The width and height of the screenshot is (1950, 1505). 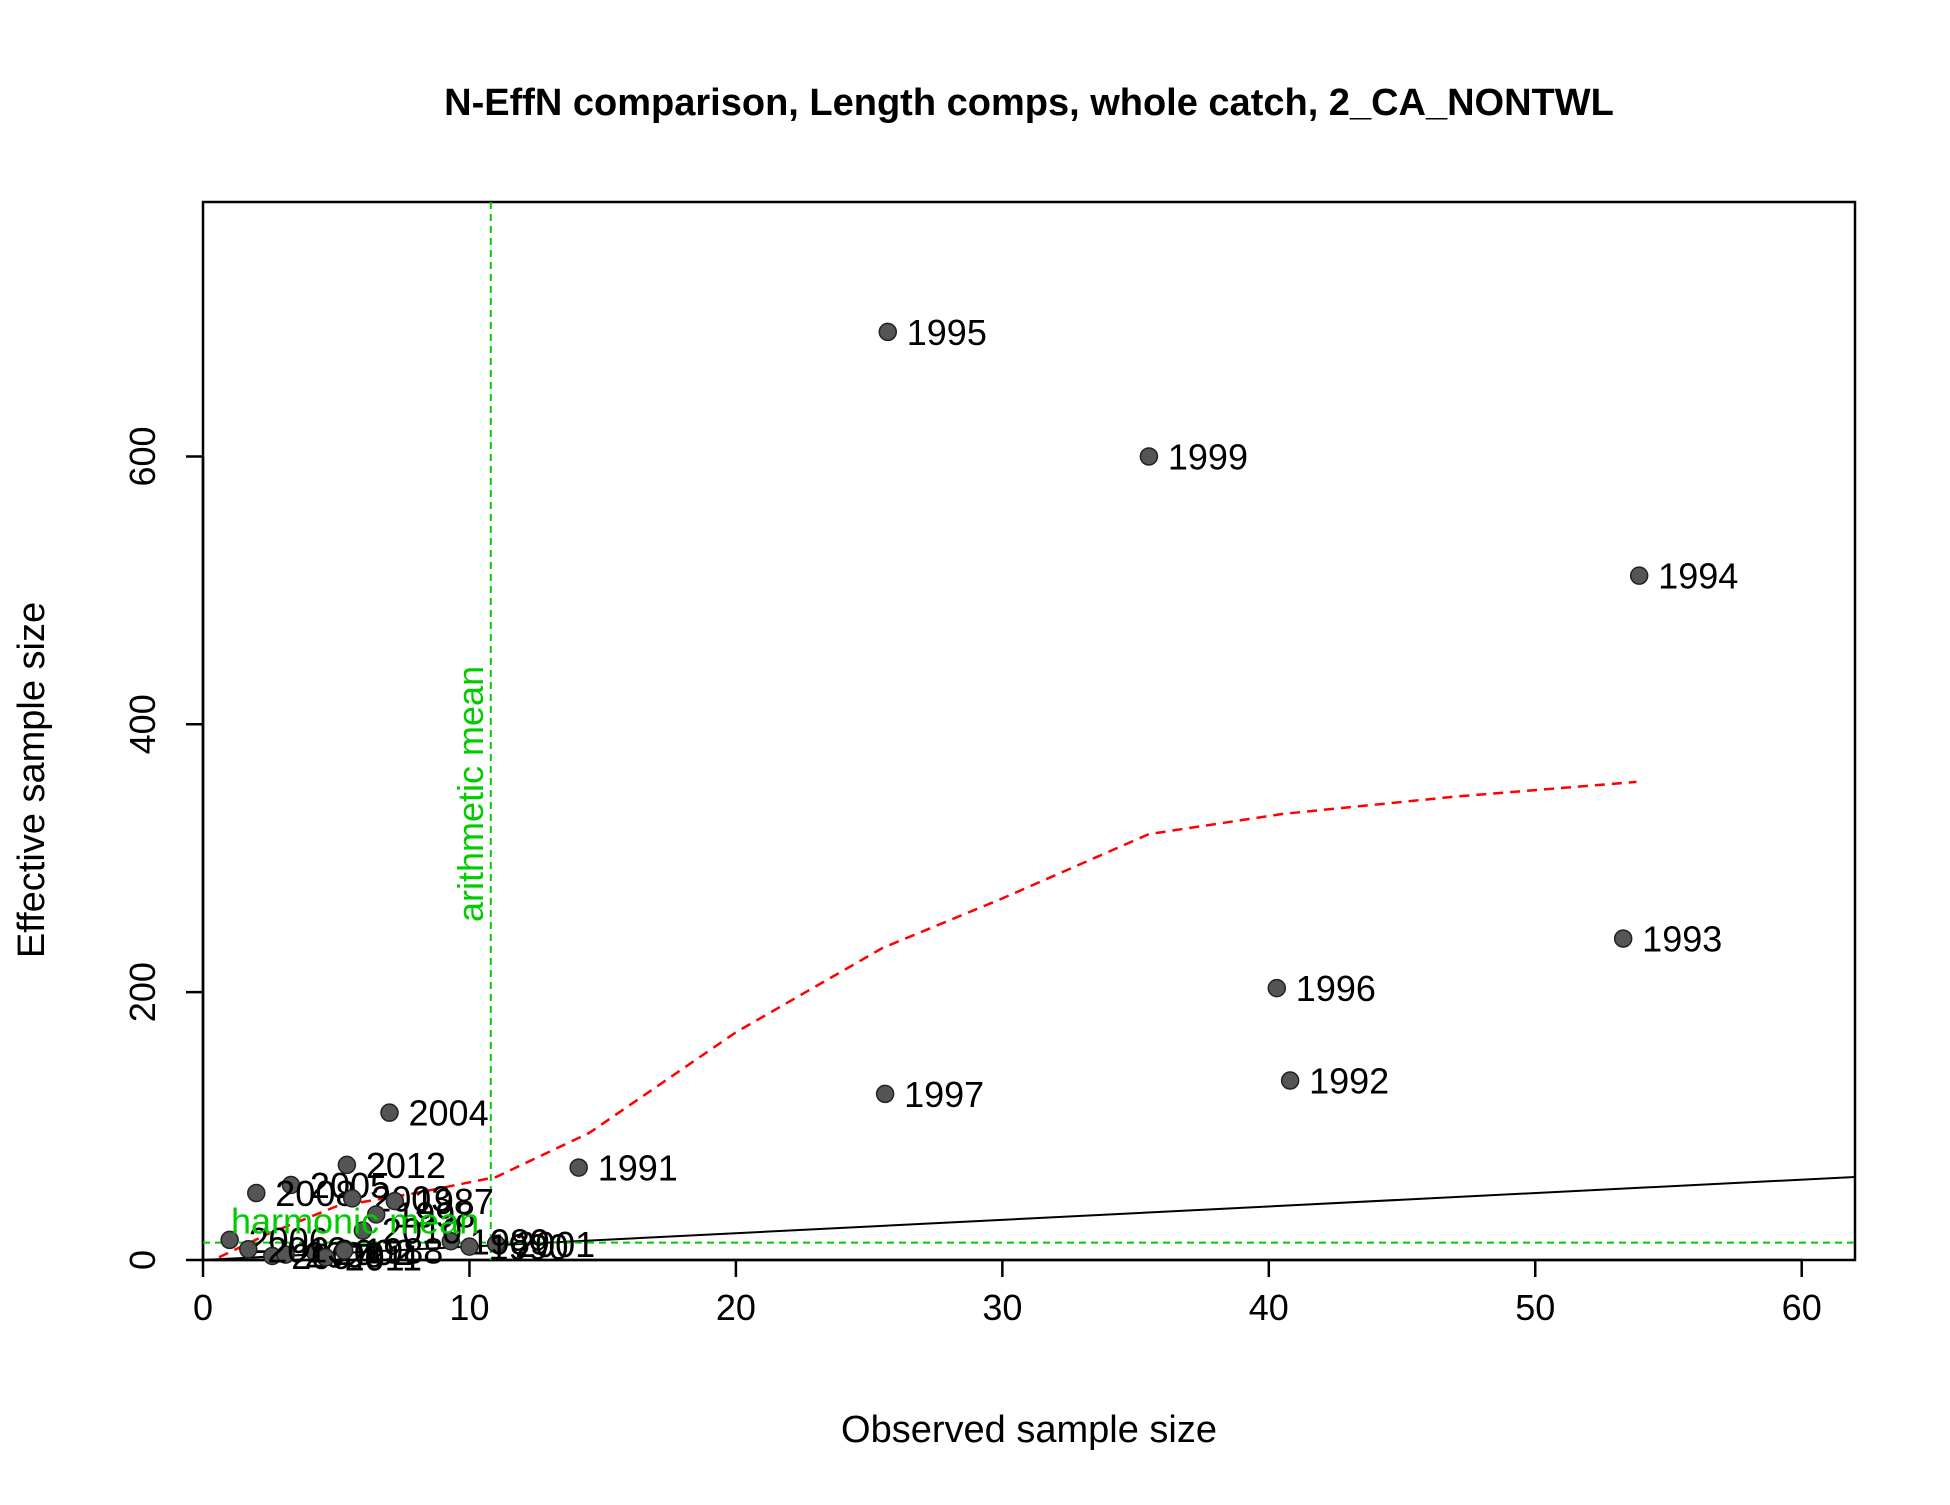 What do you see at coordinates (470, 794) in the screenshot?
I see `arithmetic-mean-label: arithmetic mean` at bounding box center [470, 794].